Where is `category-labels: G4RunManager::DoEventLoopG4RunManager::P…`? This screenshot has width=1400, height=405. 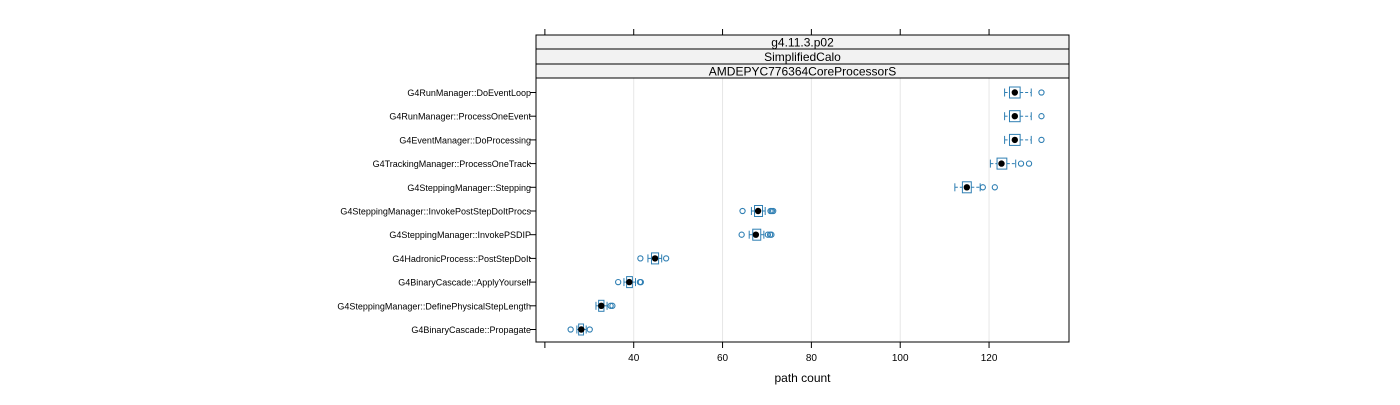 category-labels: G4RunManager::DoEventLoopG4RunManager::P… is located at coordinates (436, 211).